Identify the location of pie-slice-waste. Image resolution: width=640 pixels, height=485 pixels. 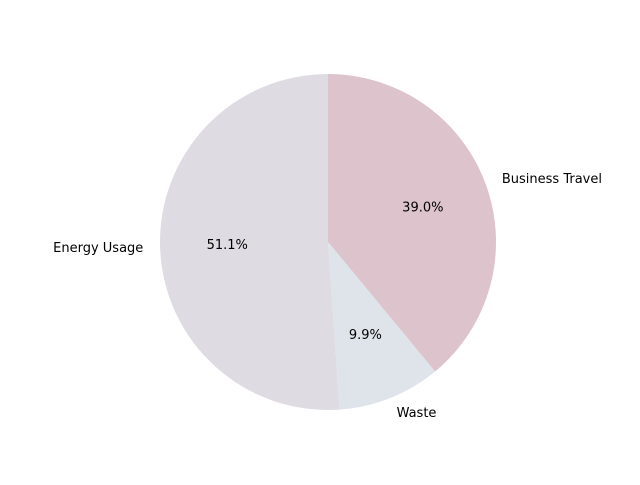
(382, 326).